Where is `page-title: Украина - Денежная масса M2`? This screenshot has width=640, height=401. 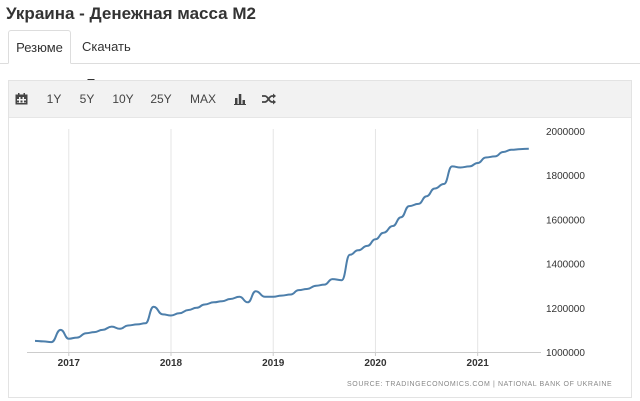 page-title: Украина - Денежная масса M2 is located at coordinates (131, 13).